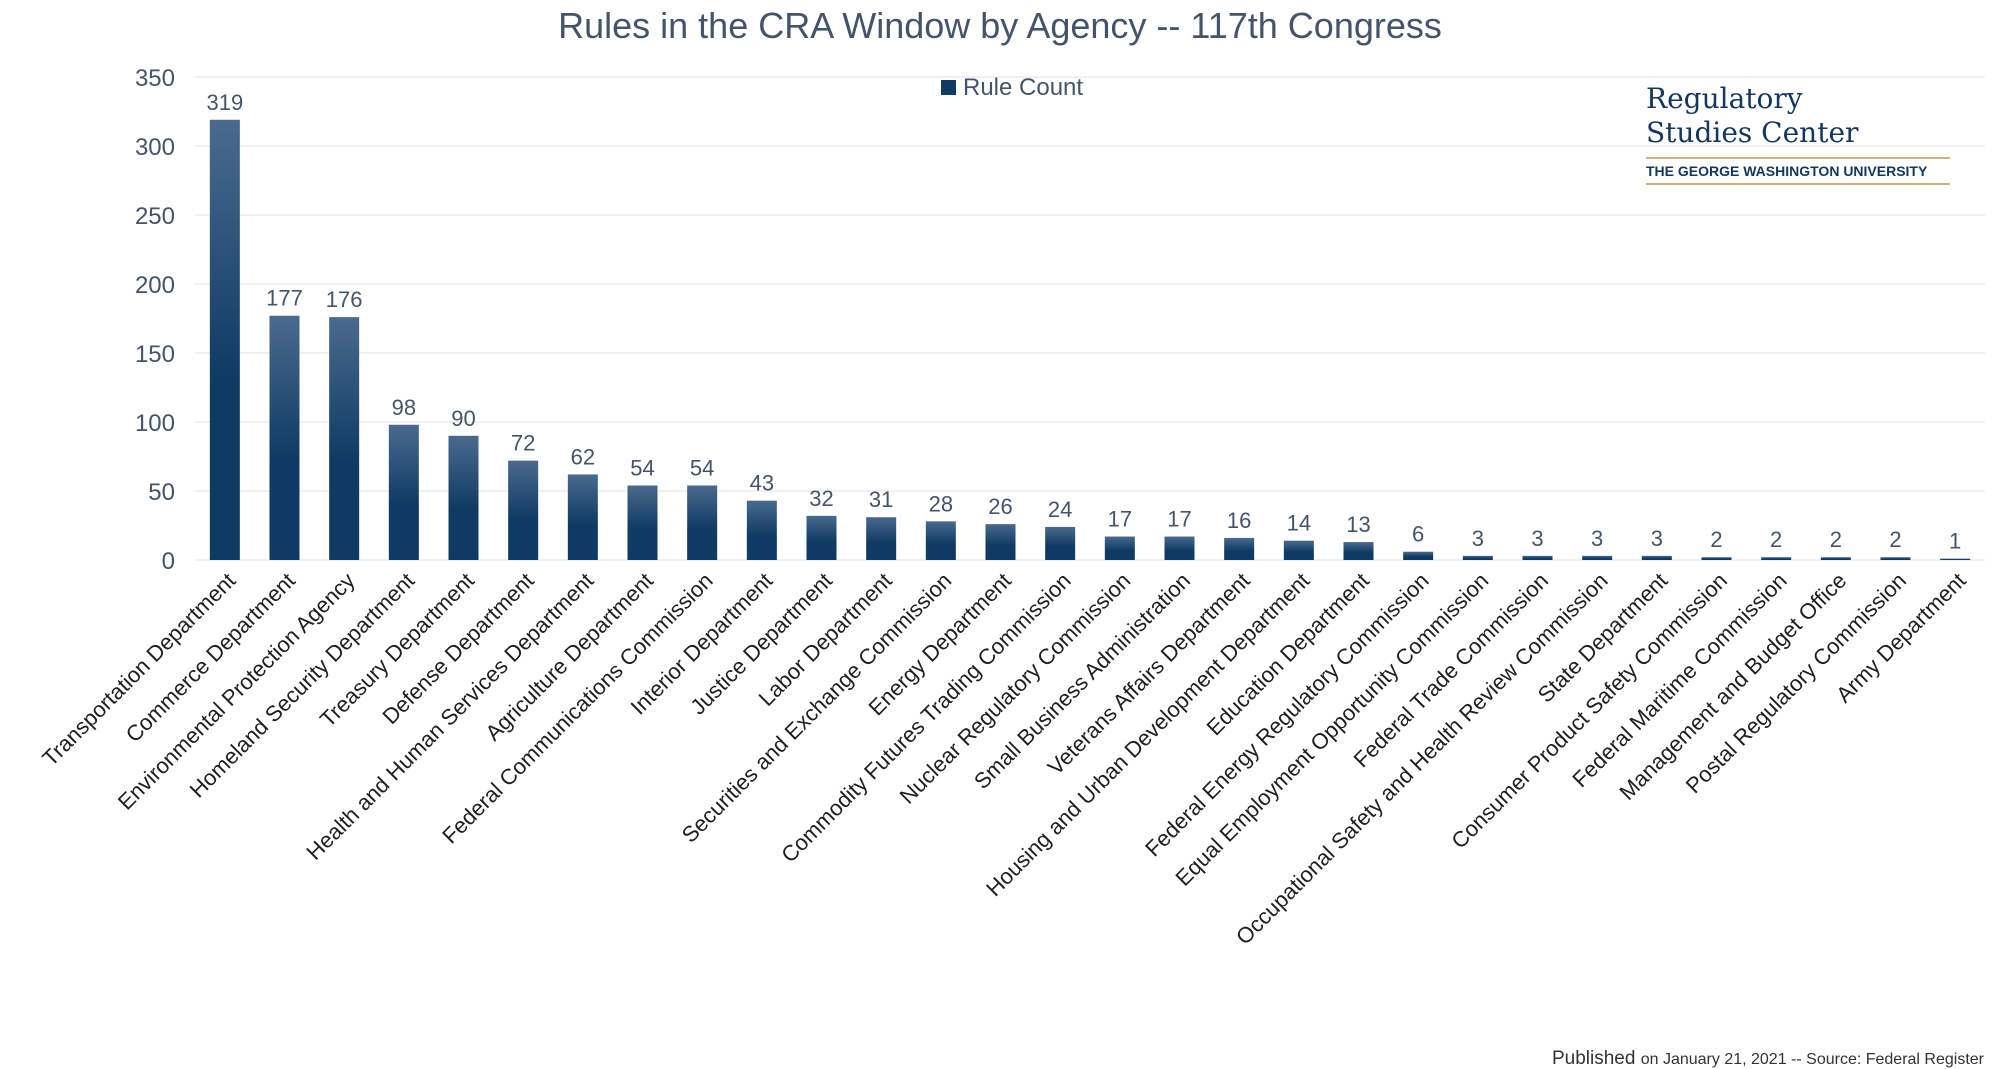 The height and width of the screenshot is (1069, 2000). I want to click on data-label: 16, so click(1239, 520).